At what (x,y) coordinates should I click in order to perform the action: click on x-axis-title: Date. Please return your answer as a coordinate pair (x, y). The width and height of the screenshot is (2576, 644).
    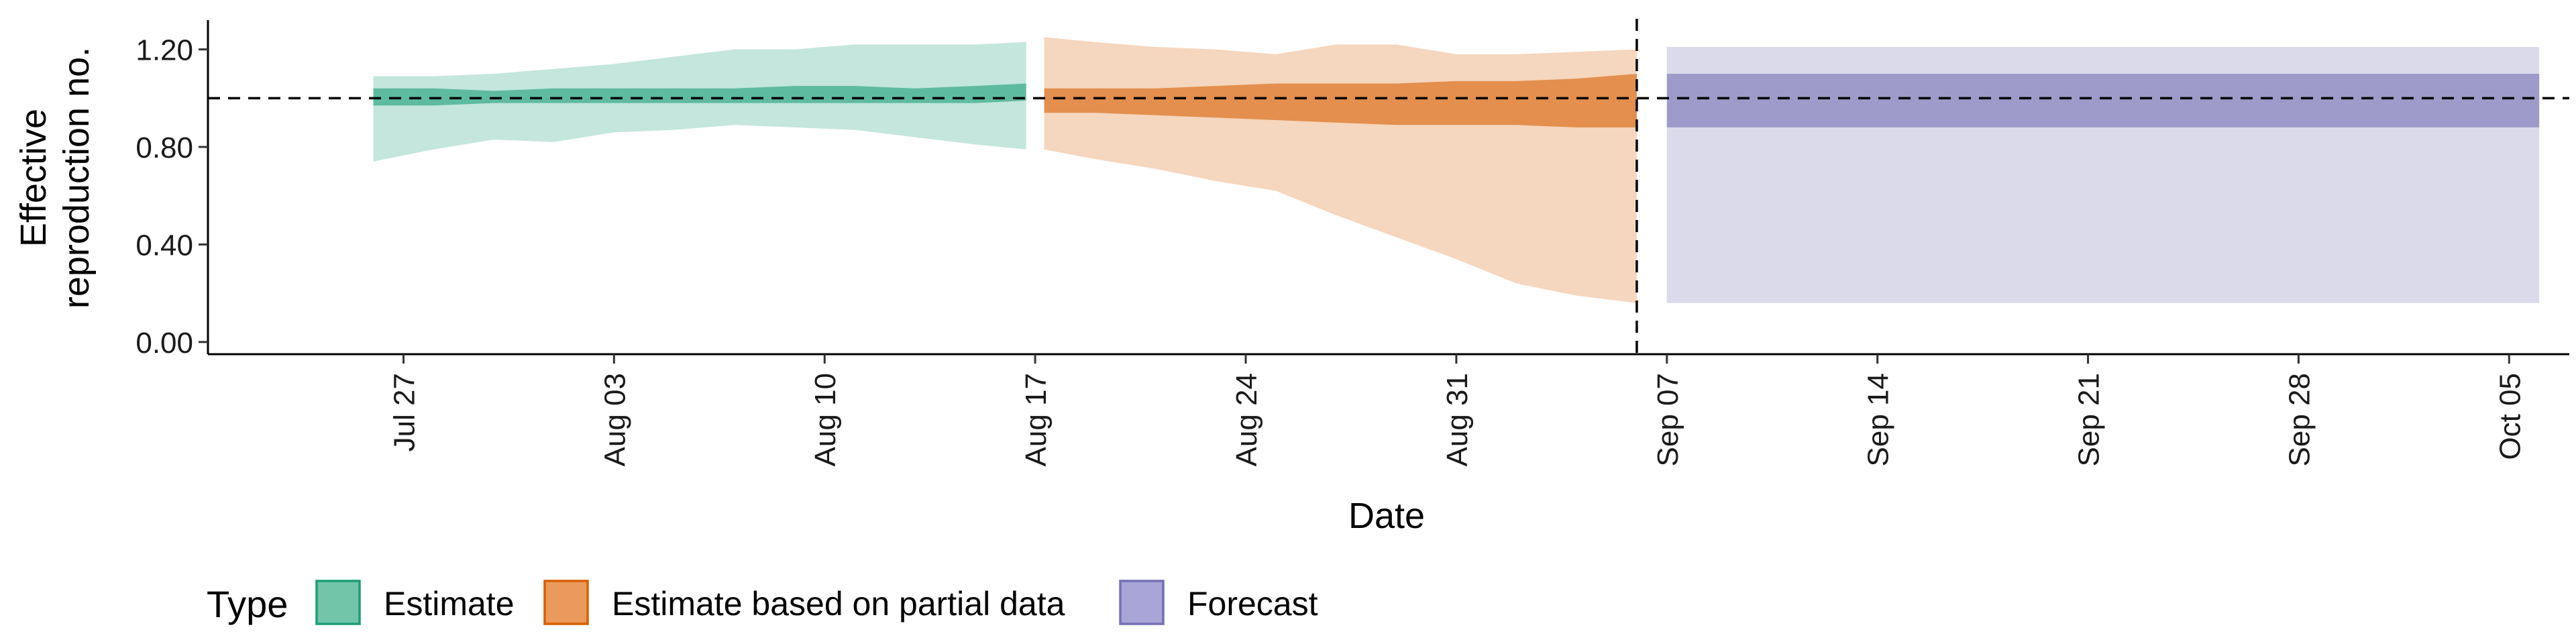
    Looking at the image, I should click on (1386, 516).